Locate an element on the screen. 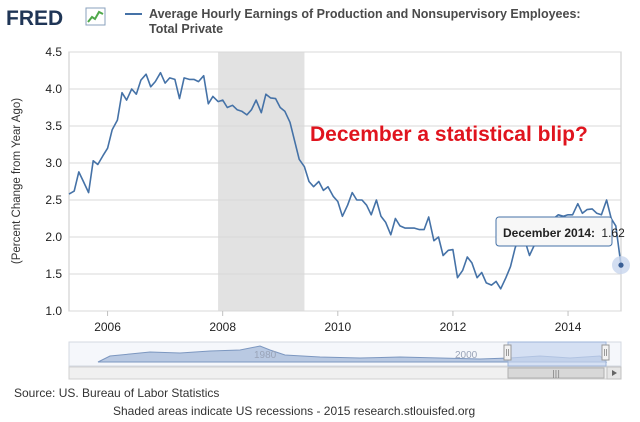  scrollbar: ||| is located at coordinates (345, 373).